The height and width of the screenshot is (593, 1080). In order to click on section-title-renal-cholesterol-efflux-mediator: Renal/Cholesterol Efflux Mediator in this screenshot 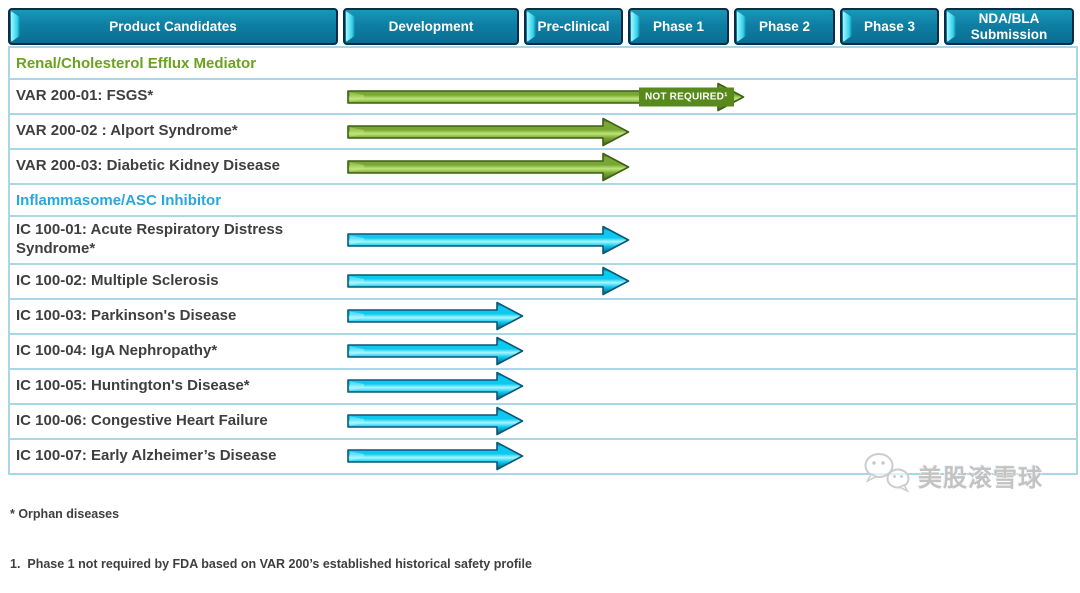, I will do `click(543, 64)`.